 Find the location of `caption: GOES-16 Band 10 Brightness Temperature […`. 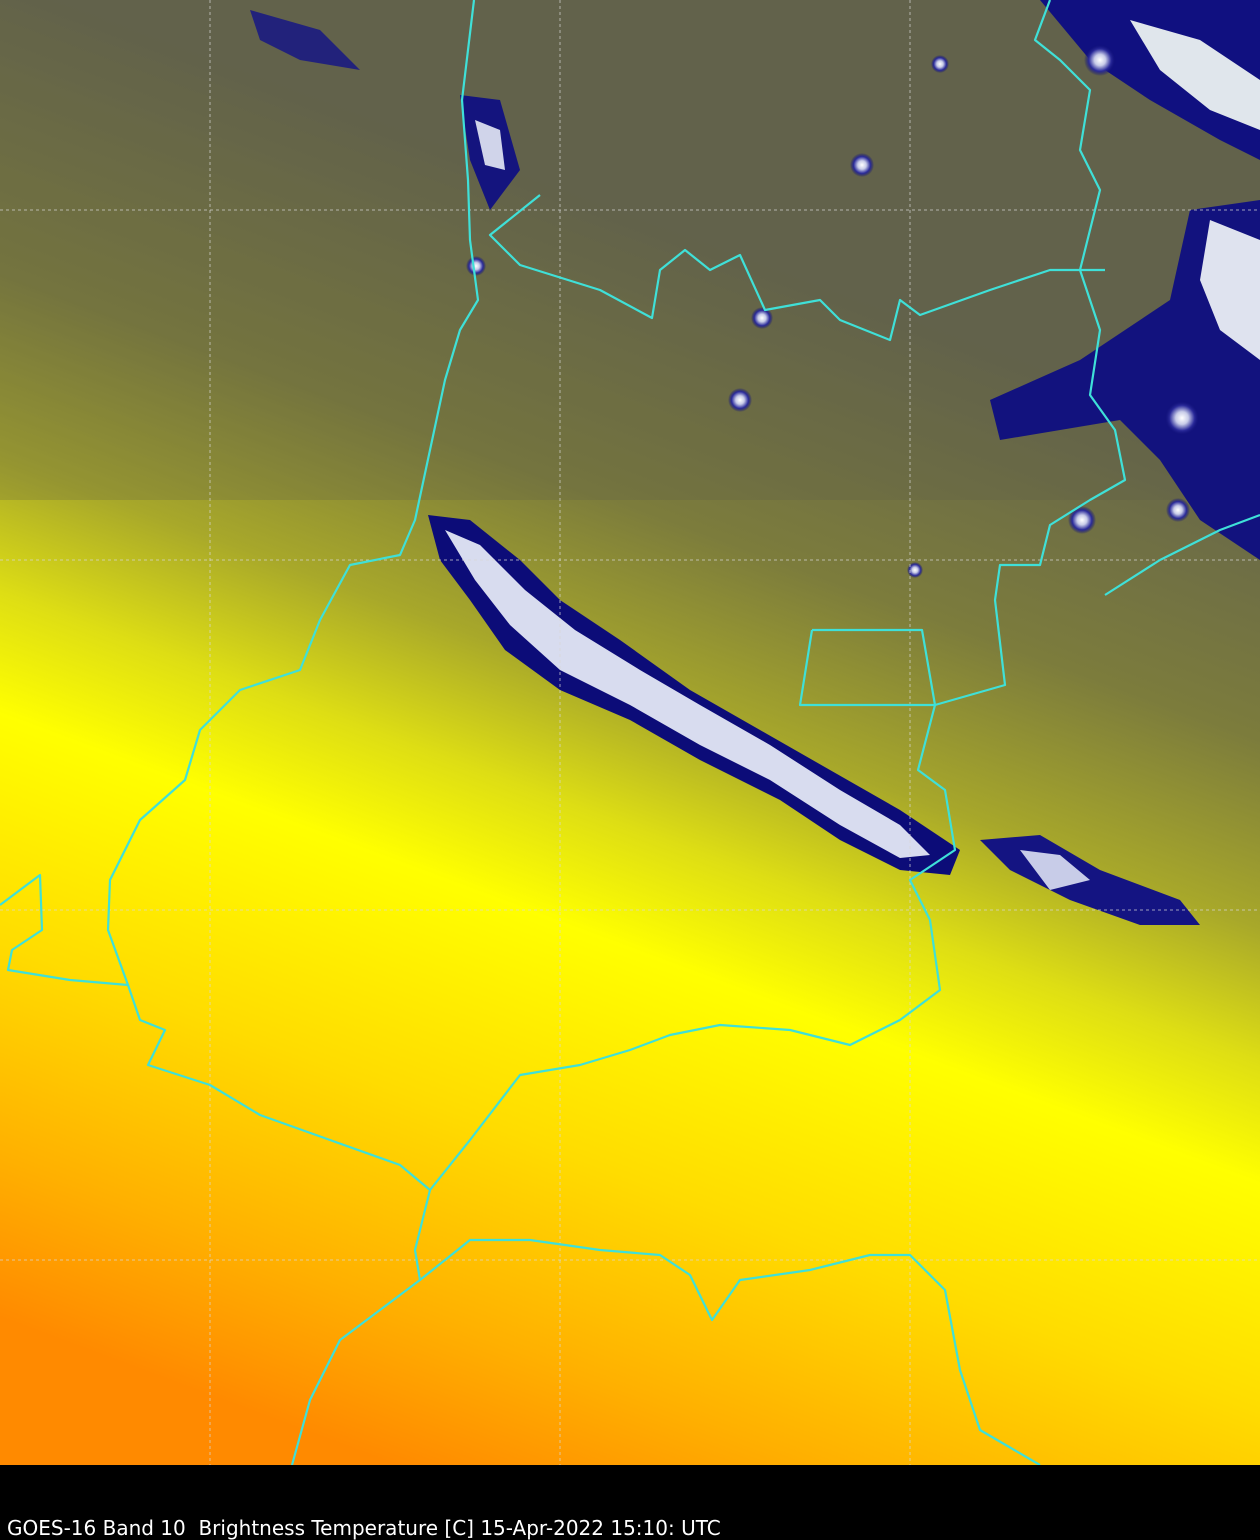

caption: GOES-16 Band 10 Brightness Temperature [… is located at coordinates (364, 1528).